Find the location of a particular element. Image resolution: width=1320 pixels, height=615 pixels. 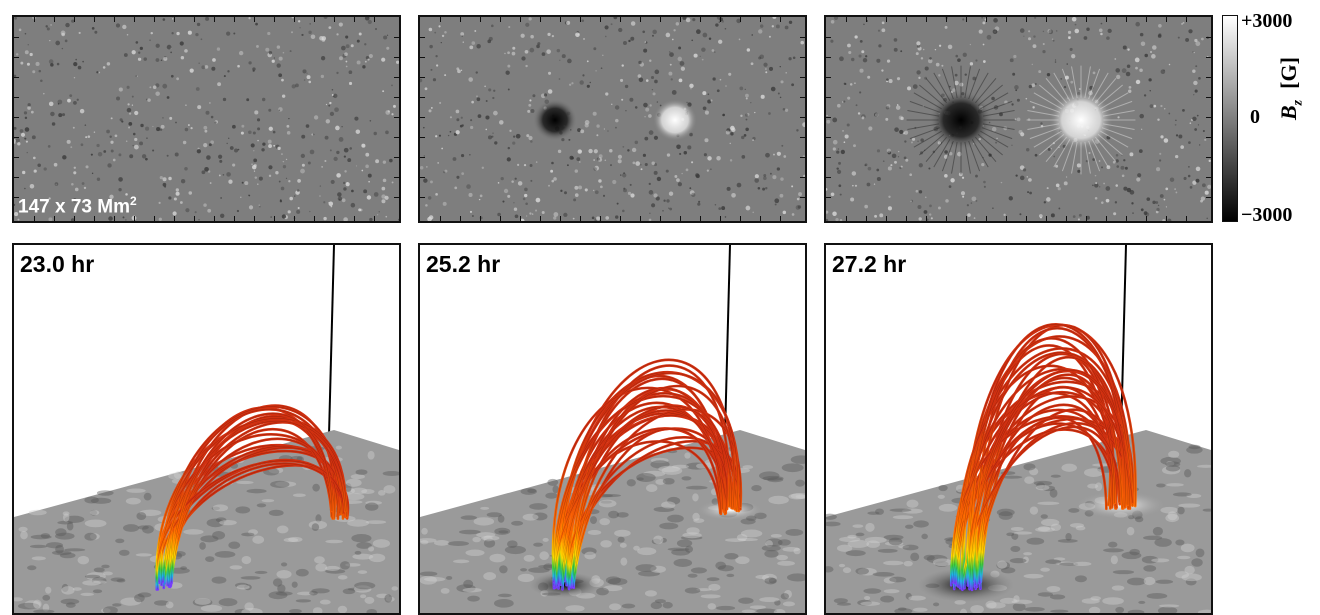

colorbar-mid-label: 0 is located at coordinates (1255, 117).